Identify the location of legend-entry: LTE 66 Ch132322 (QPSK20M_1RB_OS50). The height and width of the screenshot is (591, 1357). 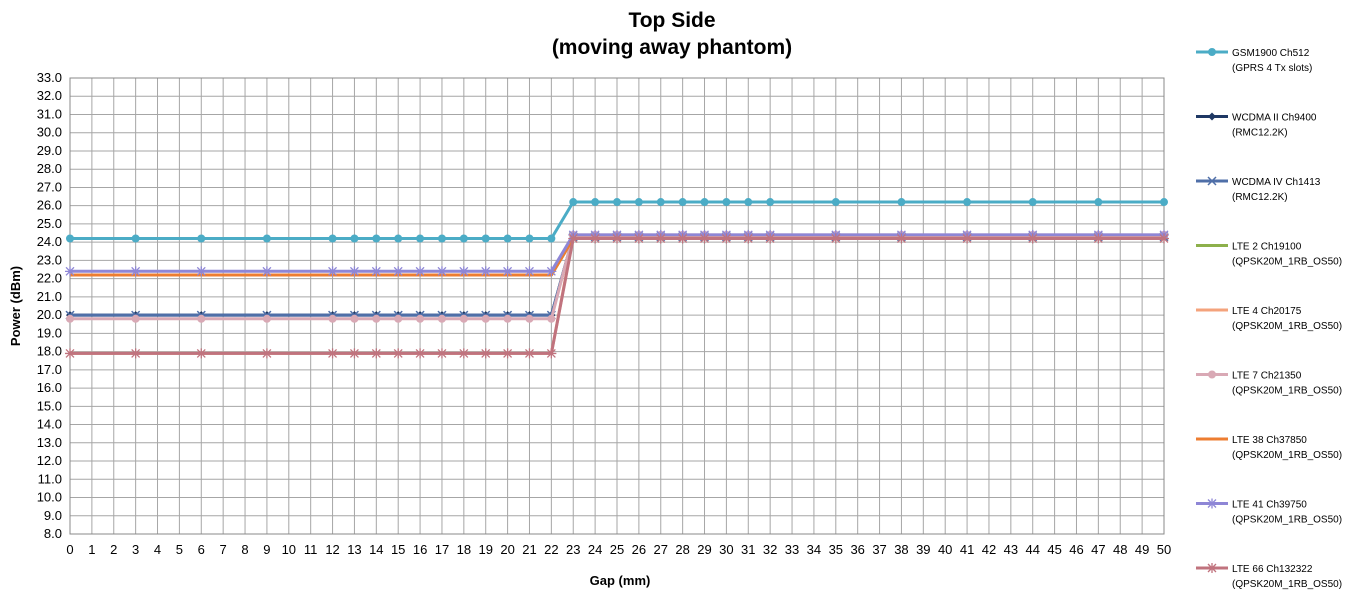
(1269, 576).